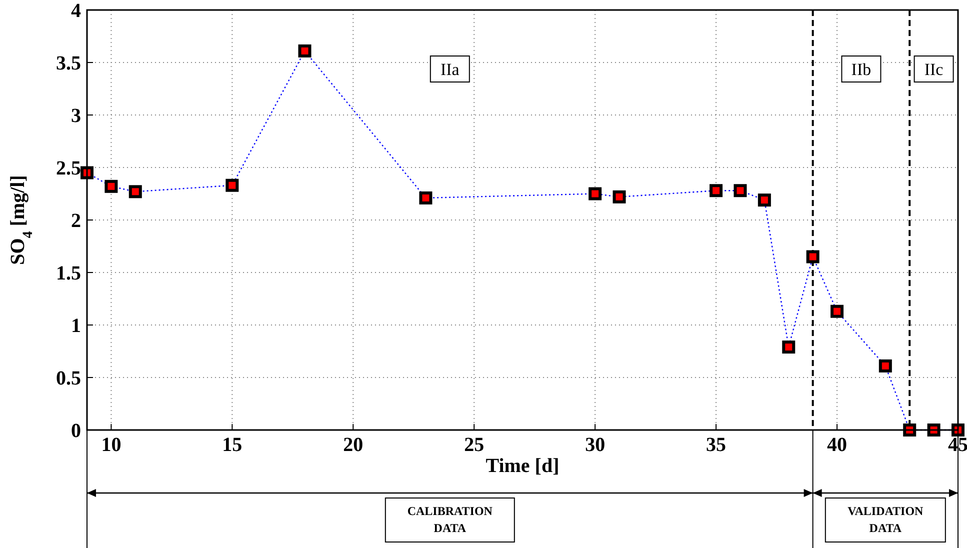  I want to click on x-tick-label: 30, so click(595, 445).